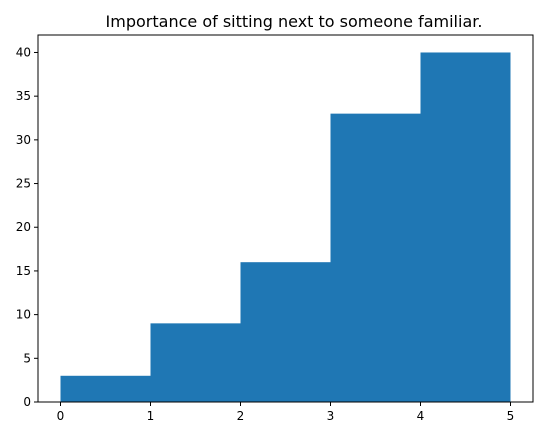 This screenshot has height=435, width=546. Describe the element at coordinates (27, 402) in the screenshot. I see `y-tick-label-0: 0` at that location.